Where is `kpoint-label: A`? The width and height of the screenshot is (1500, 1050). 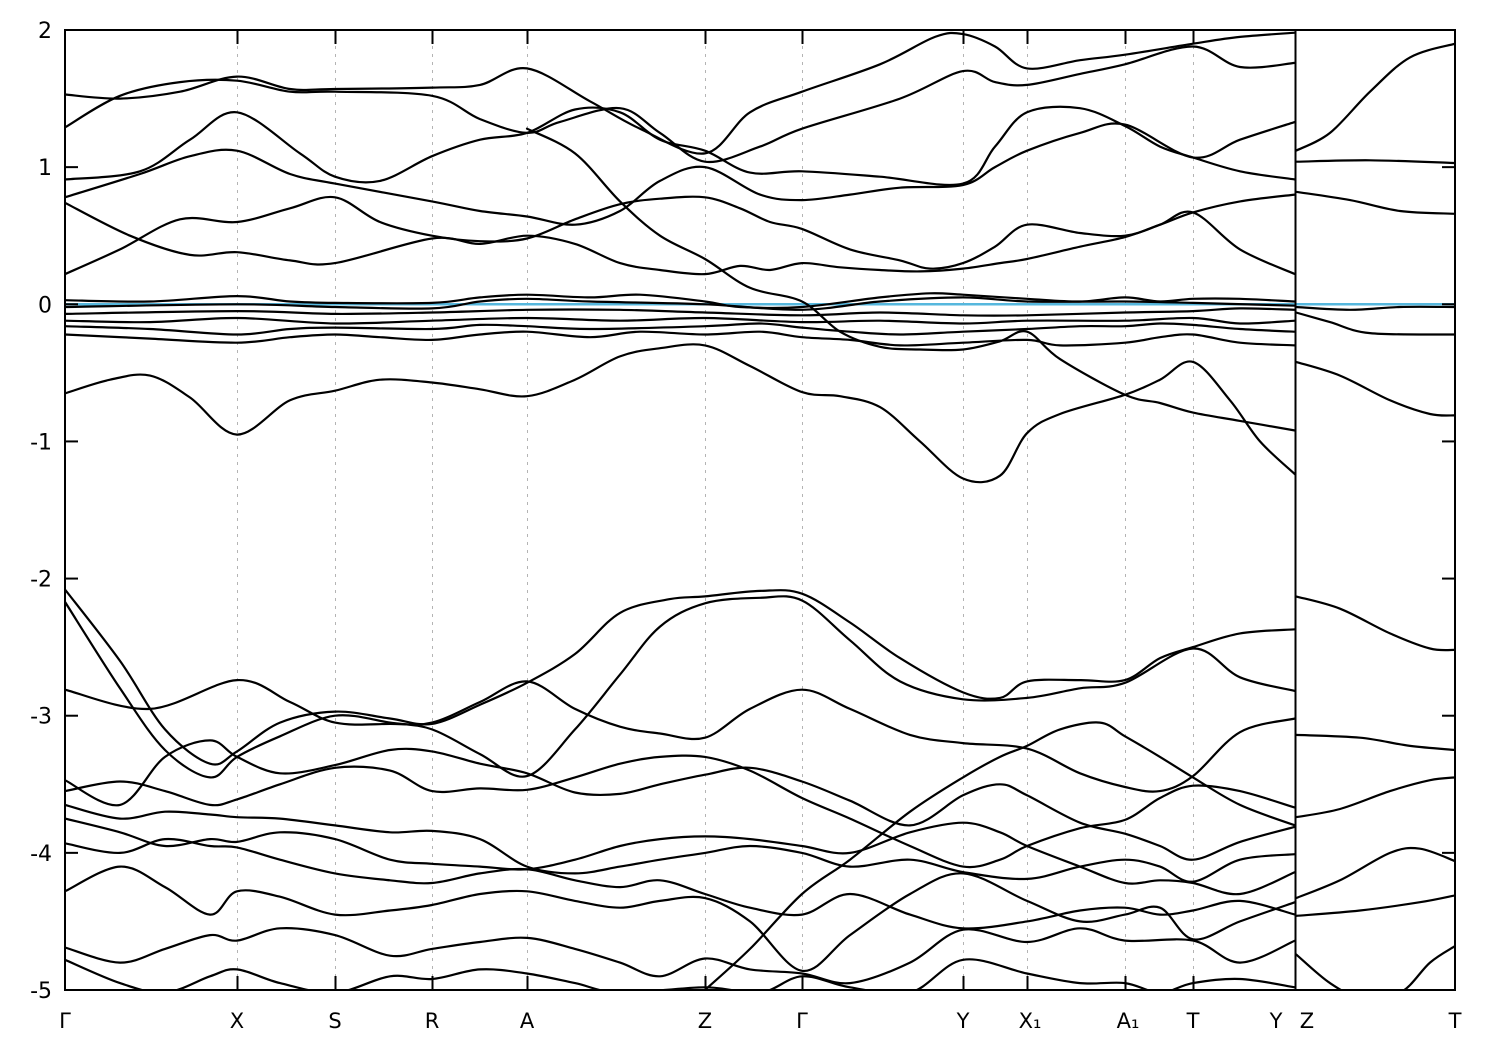 kpoint-label: A is located at coordinates (527, 1021).